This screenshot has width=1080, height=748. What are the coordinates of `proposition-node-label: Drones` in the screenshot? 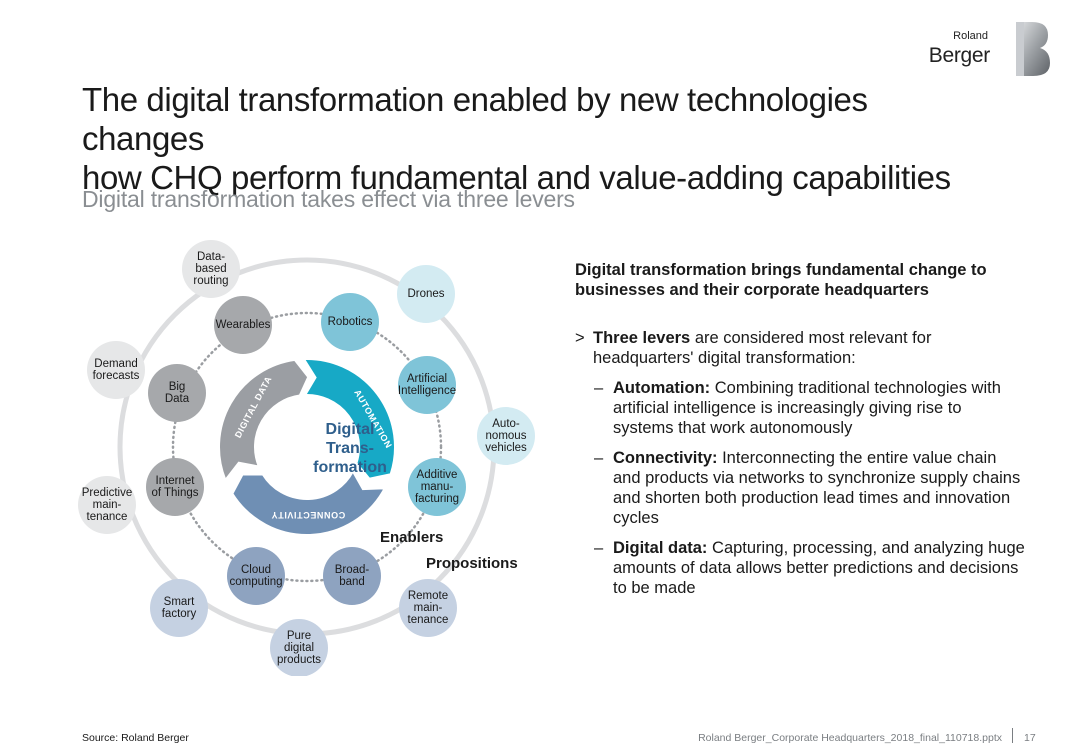 It's located at (426, 294).